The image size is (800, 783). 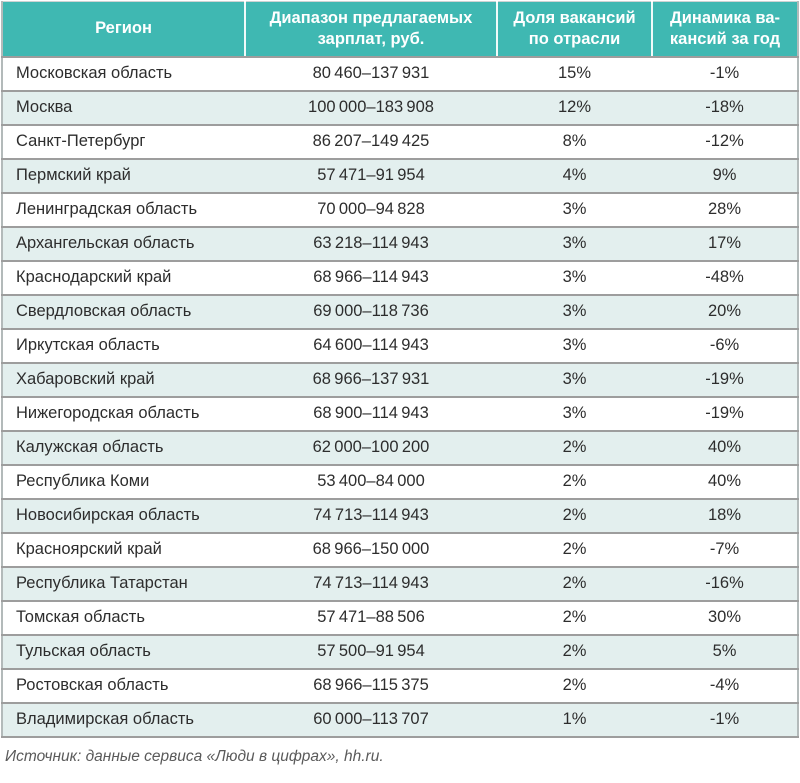 I want to click on dynamics-cell: -48%, so click(x=725, y=277).